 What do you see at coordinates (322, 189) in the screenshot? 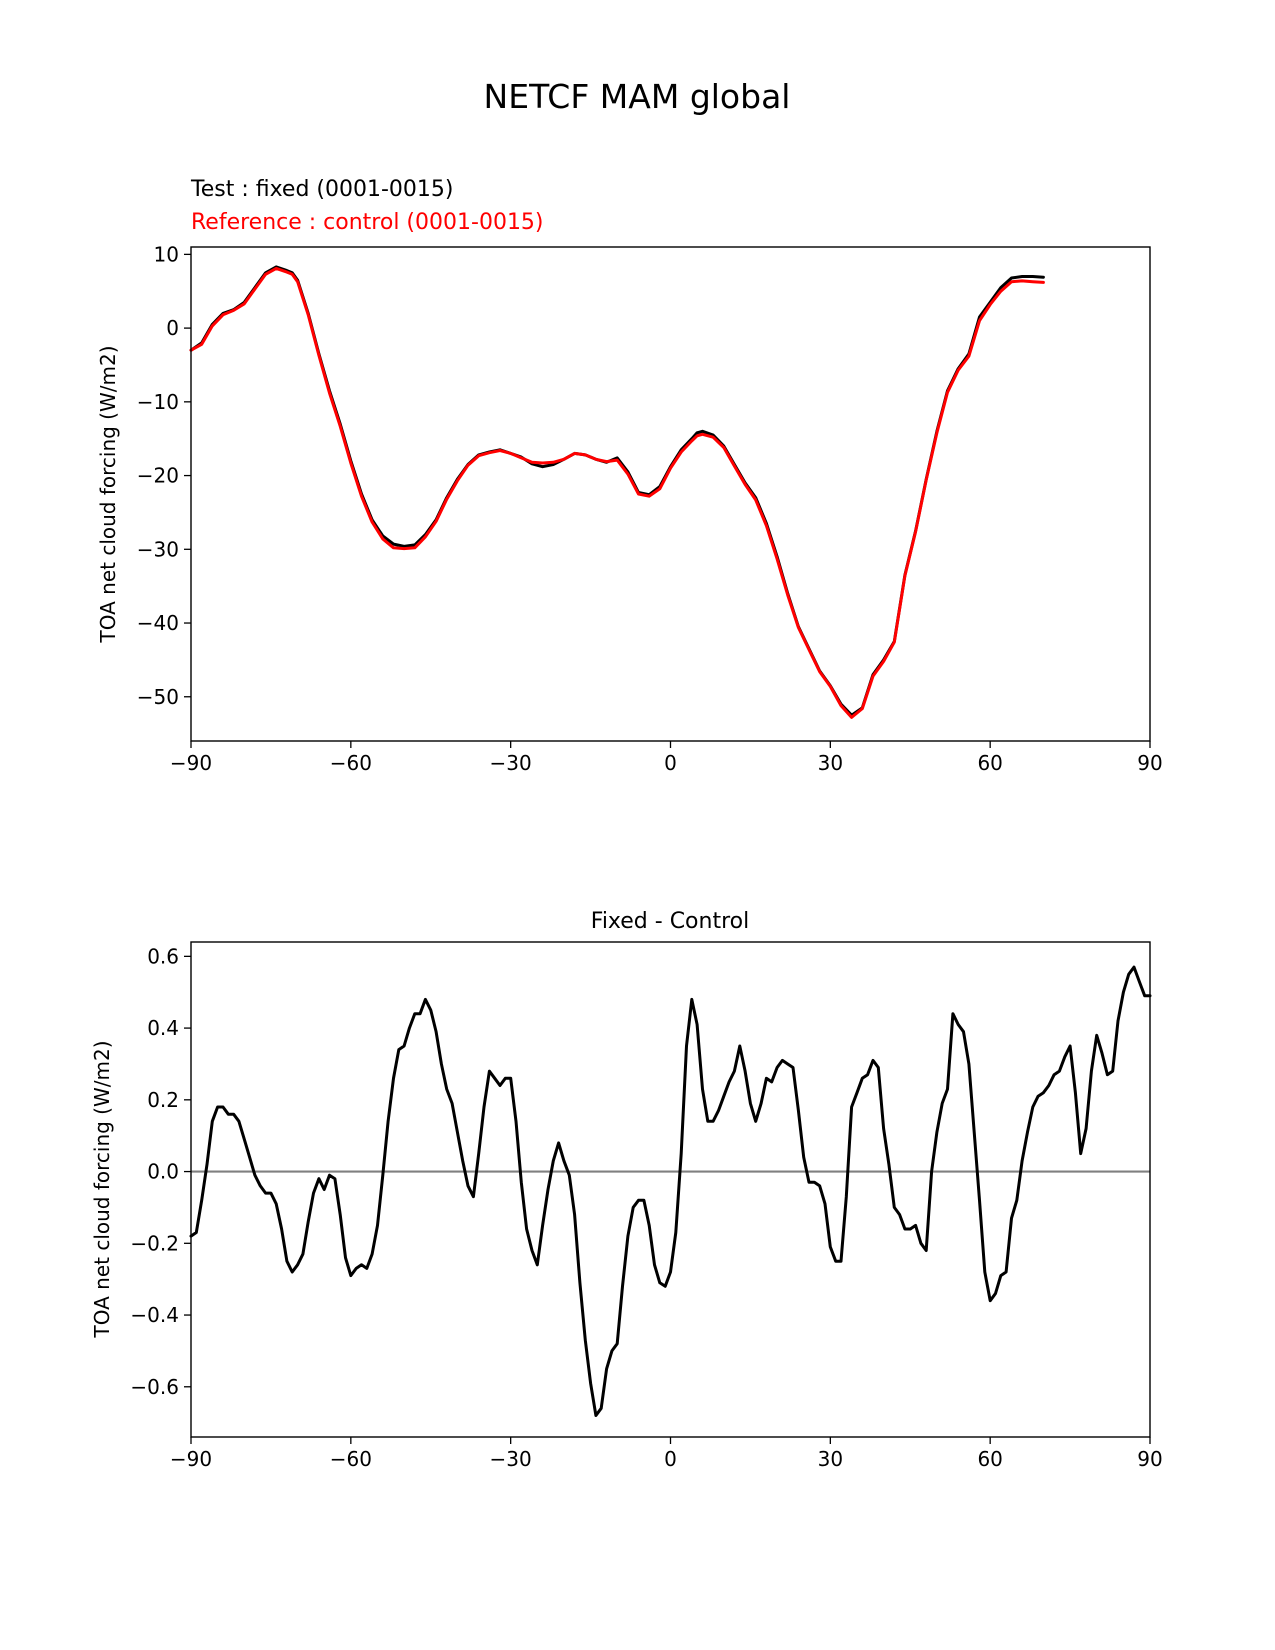
I see `test-title: Test : fixed (0001-0015)` at bounding box center [322, 189].